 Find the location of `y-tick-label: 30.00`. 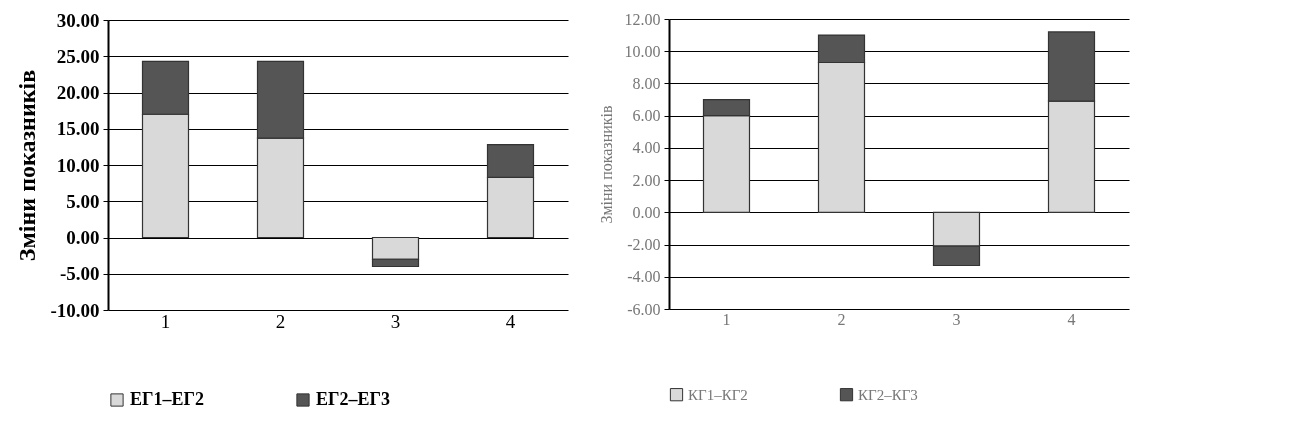

y-tick-label: 30.00 is located at coordinates (78, 20).